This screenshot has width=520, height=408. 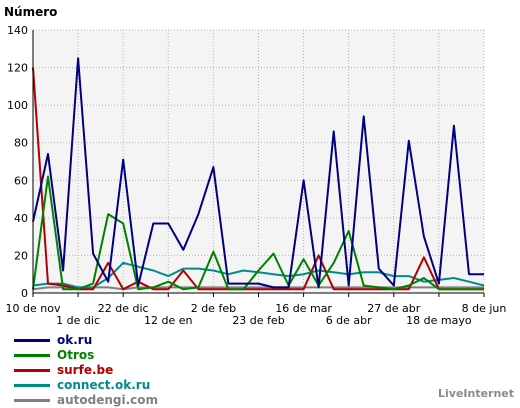 What do you see at coordinates (32, 385) in the screenshot?
I see `legend-swatch-connect-okru` at bounding box center [32, 385].